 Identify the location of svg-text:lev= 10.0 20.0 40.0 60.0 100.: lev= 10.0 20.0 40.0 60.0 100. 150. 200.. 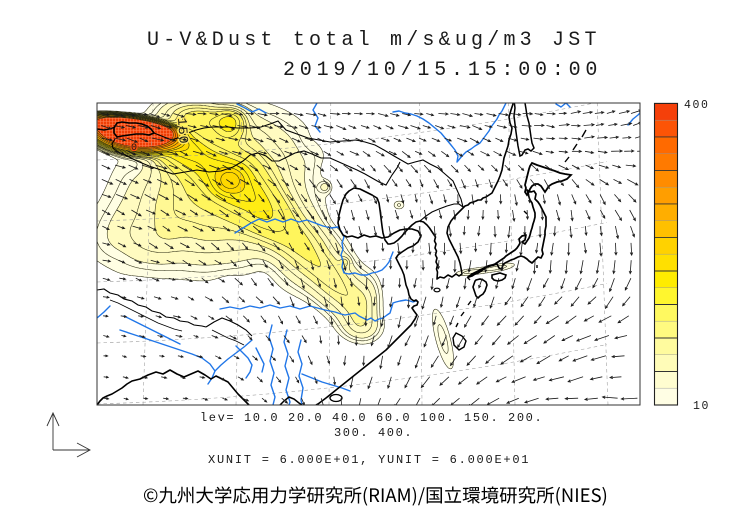
(371, 418).